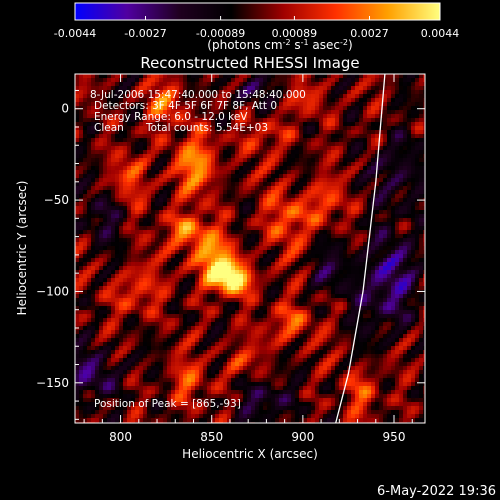  What do you see at coordinates (302, 437) in the screenshot?
I see `x-tick-label: 900` at bounding box center [302, 437].